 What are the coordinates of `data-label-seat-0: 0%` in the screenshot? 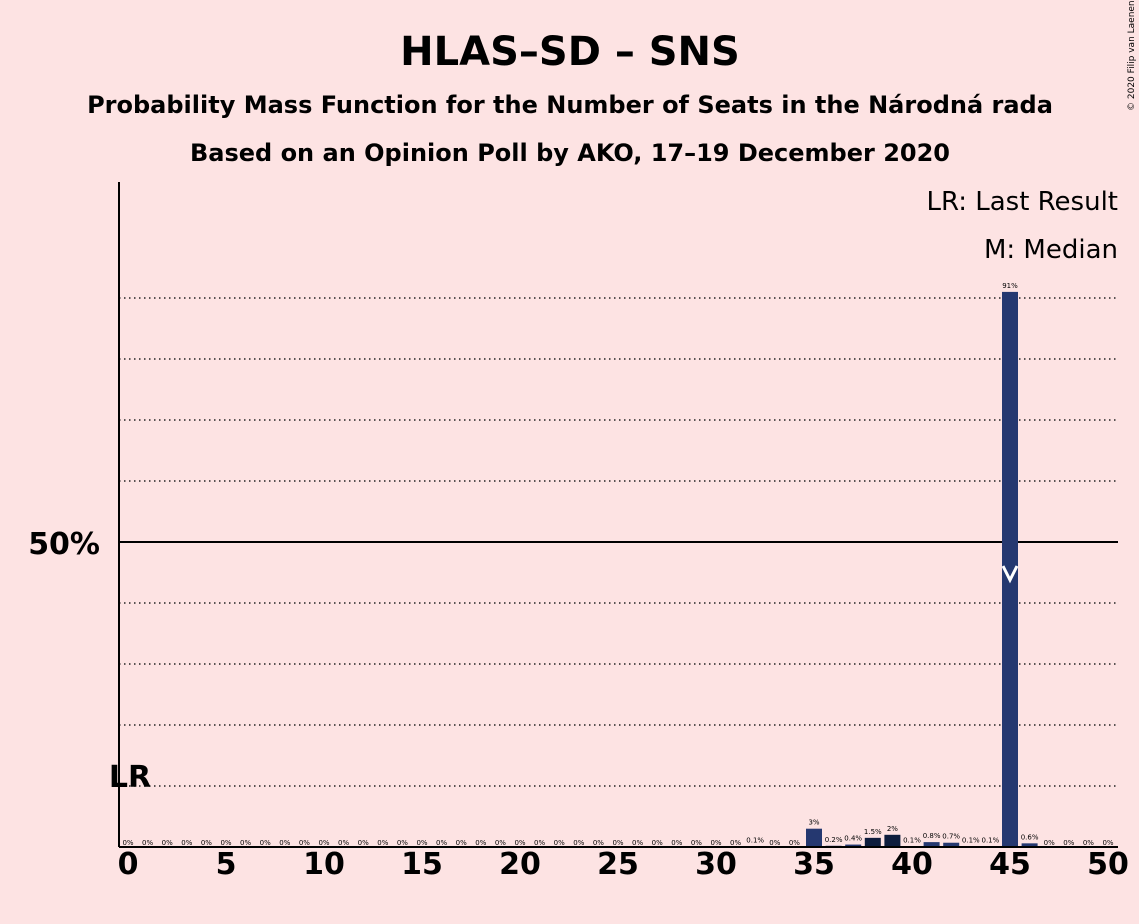 It's located at (127, 843).